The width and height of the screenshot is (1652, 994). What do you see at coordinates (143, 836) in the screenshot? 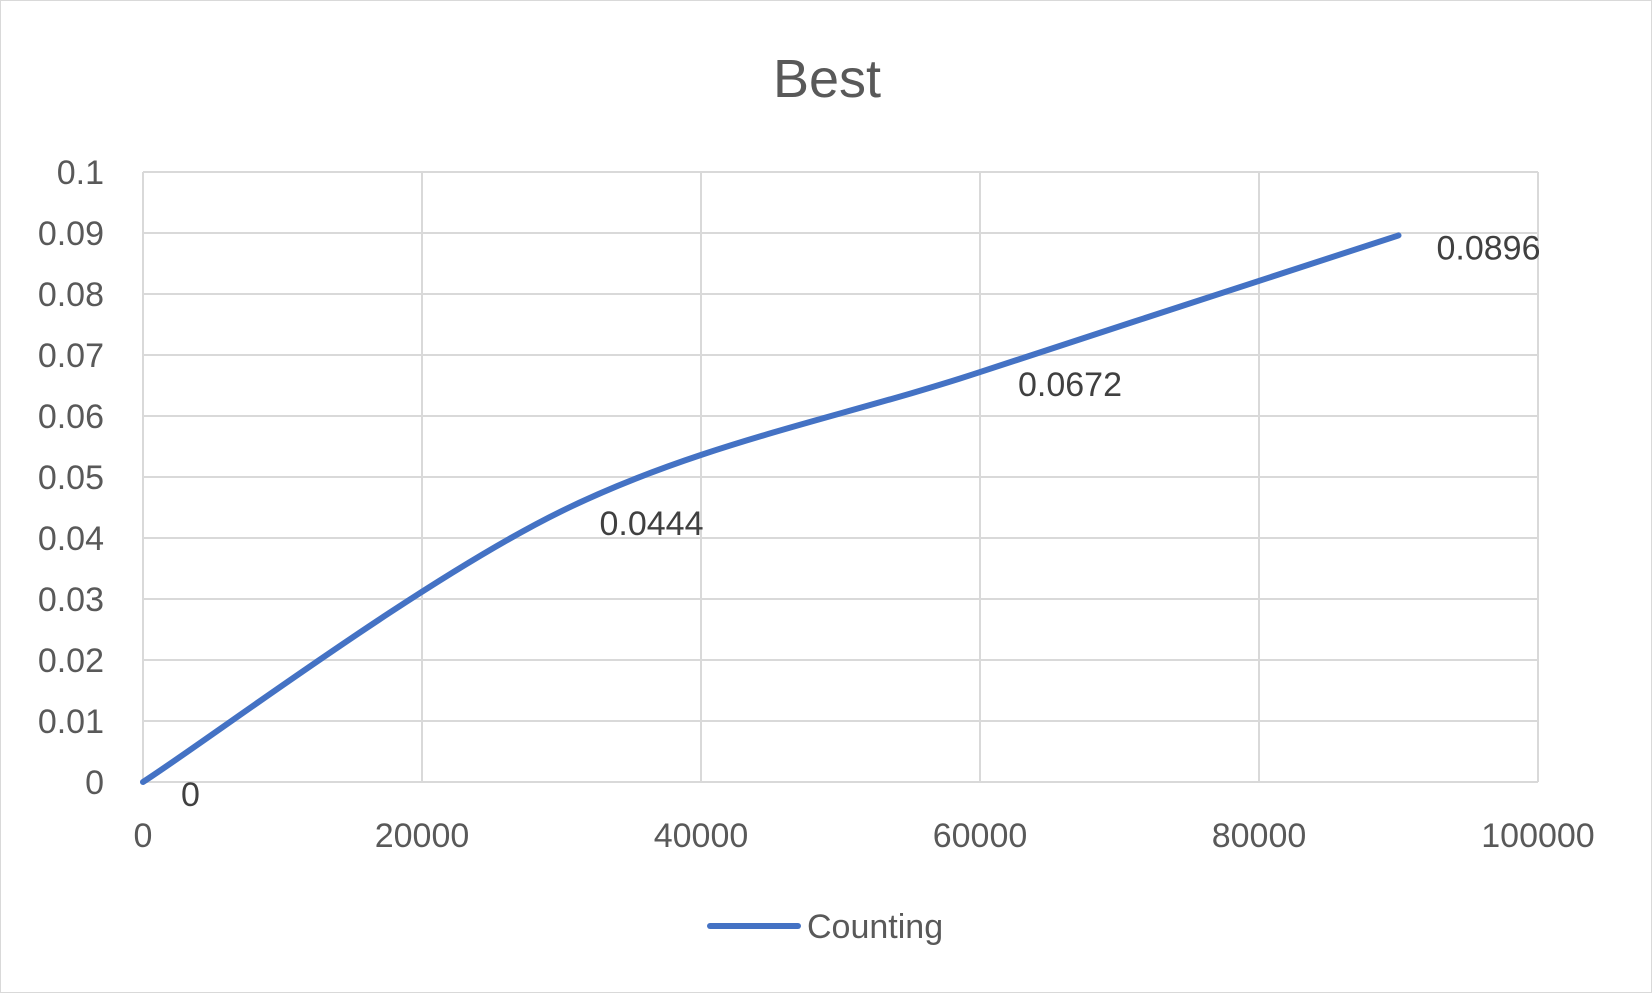
I see `x-tick-label: 0` at bounding box center [143, 836].